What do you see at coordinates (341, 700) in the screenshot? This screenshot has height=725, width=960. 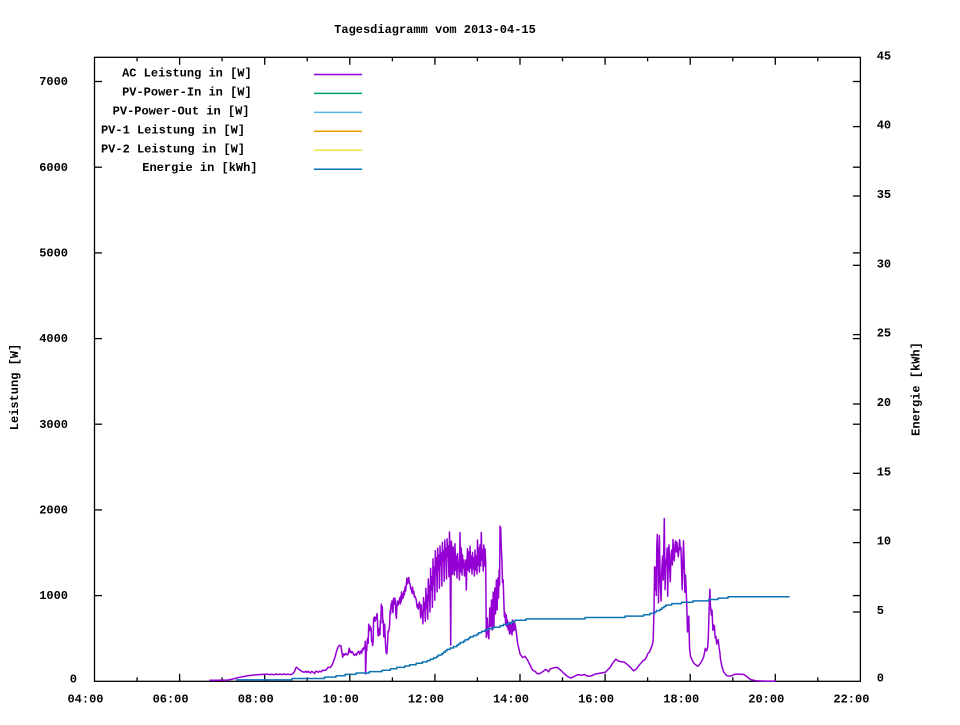 I see `svg-text: 10:00` at bounding box center [341, 700].